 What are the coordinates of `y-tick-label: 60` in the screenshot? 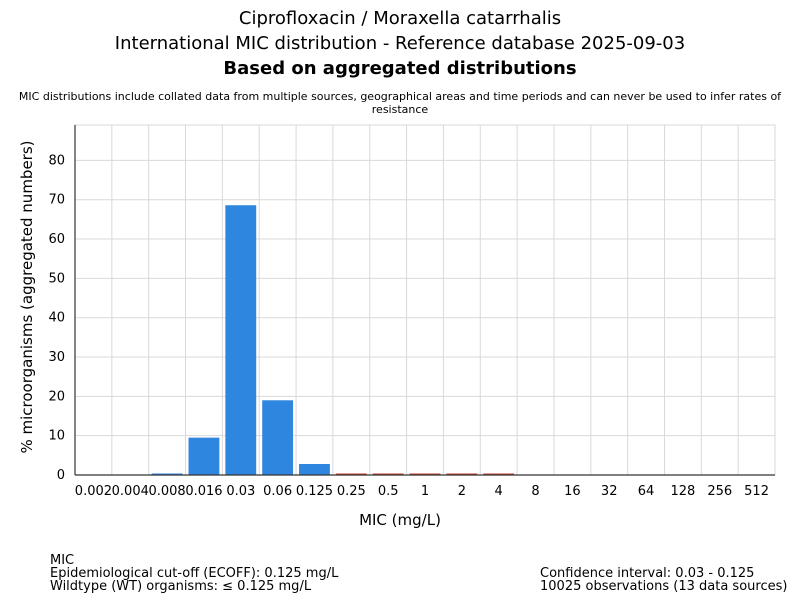 It's located at (56, 239).